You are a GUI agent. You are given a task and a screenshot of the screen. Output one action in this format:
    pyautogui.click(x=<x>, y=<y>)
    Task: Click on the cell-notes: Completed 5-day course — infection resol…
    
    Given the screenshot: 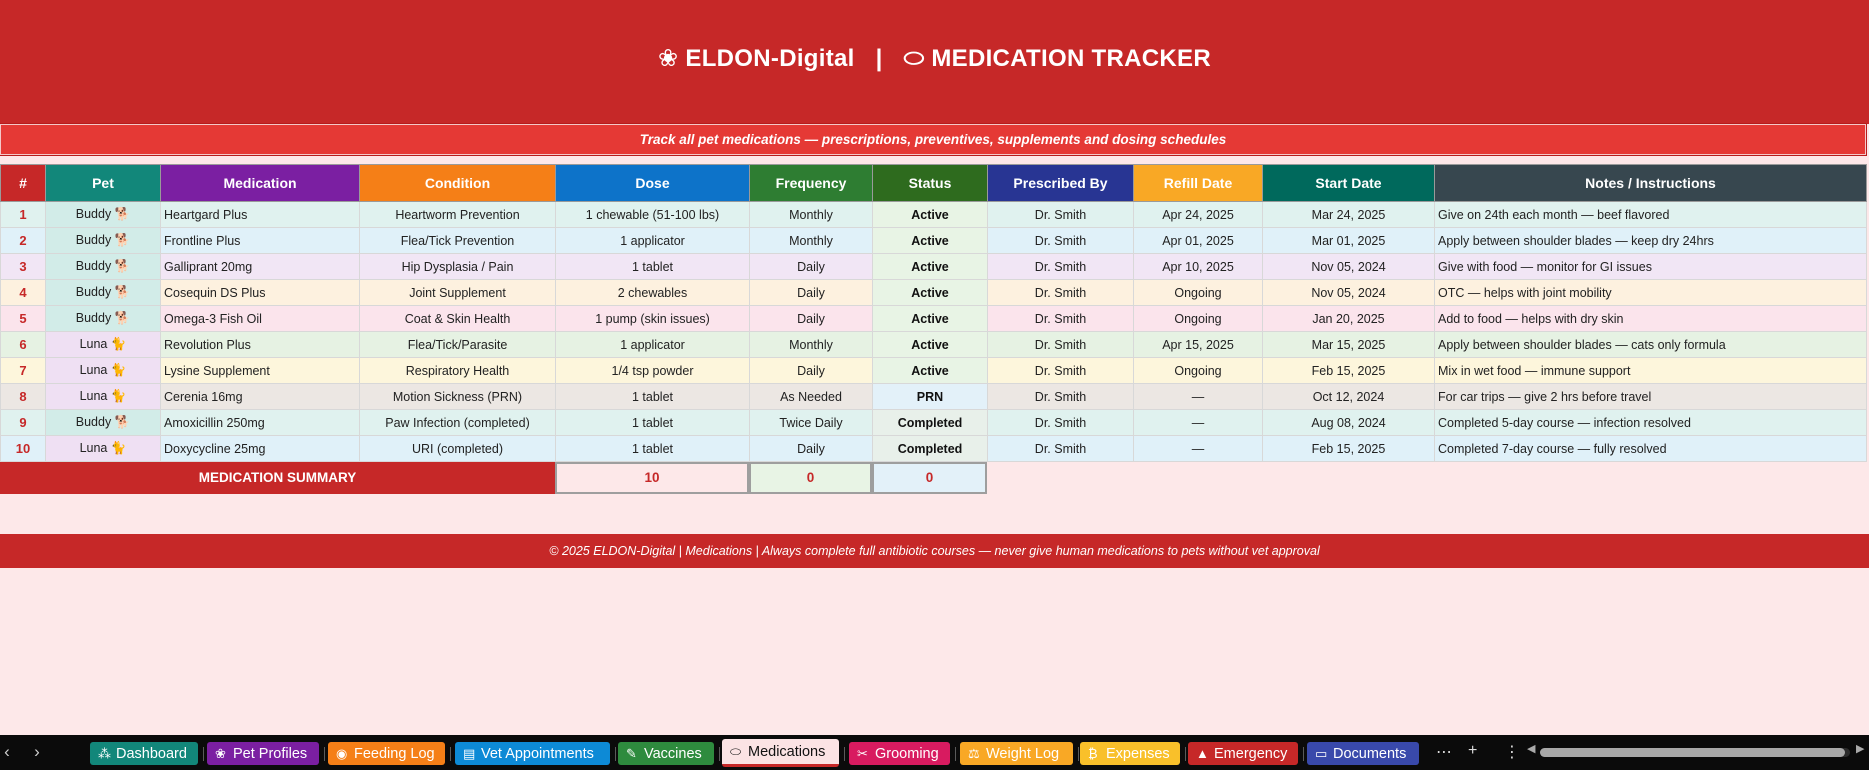 What is the action you would take?
    pyautogui.click(x=1650, y=422)
    